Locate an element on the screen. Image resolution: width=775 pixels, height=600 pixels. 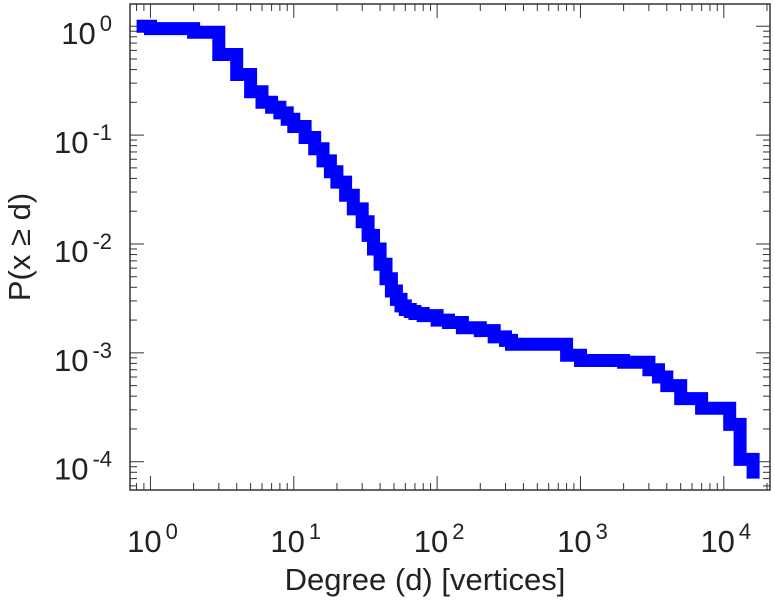
y-tick-label: 10 -1 is located at coordinates (83, 140).